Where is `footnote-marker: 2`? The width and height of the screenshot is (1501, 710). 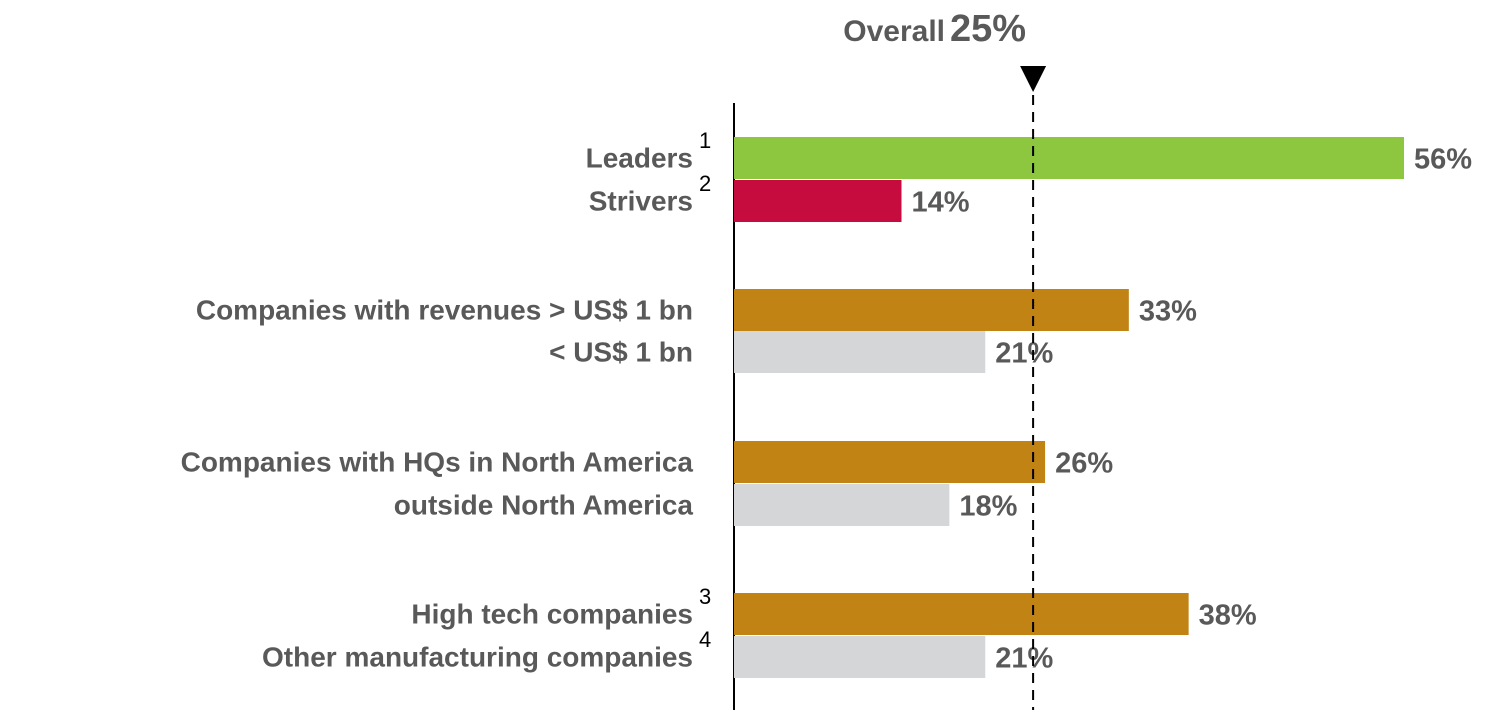
footnote-marker: 2 is located at coordinates (705, 183).